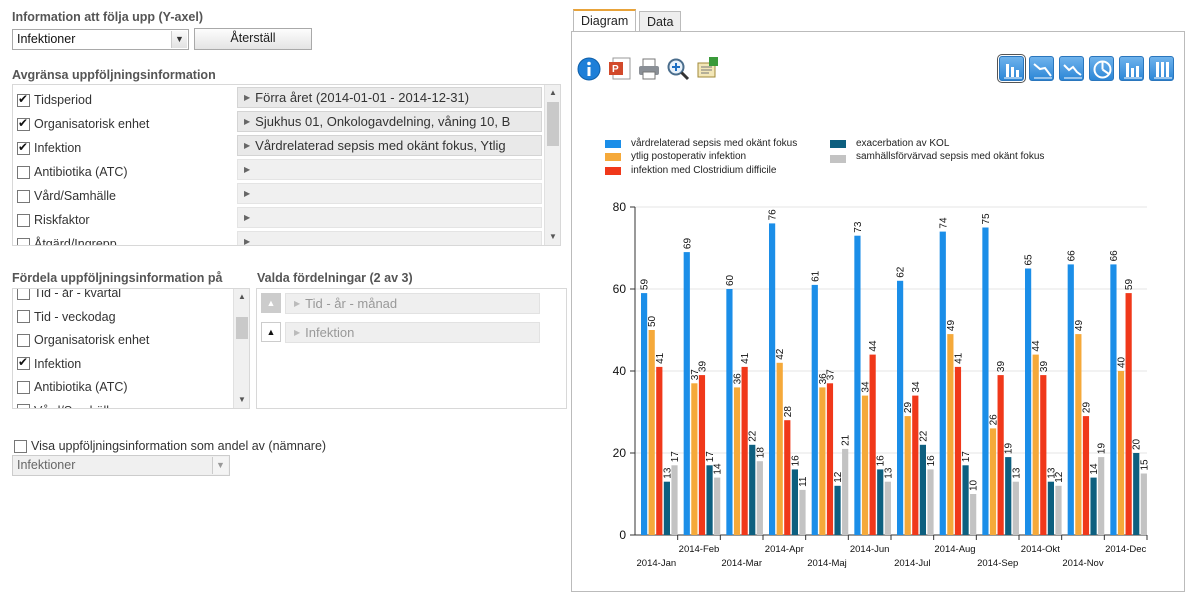 The height and width of the screenshot is (608, 1190). Describe the element at coordinates (838, 477) in the screenshot. I see `bar-value-label: 12` at that location.